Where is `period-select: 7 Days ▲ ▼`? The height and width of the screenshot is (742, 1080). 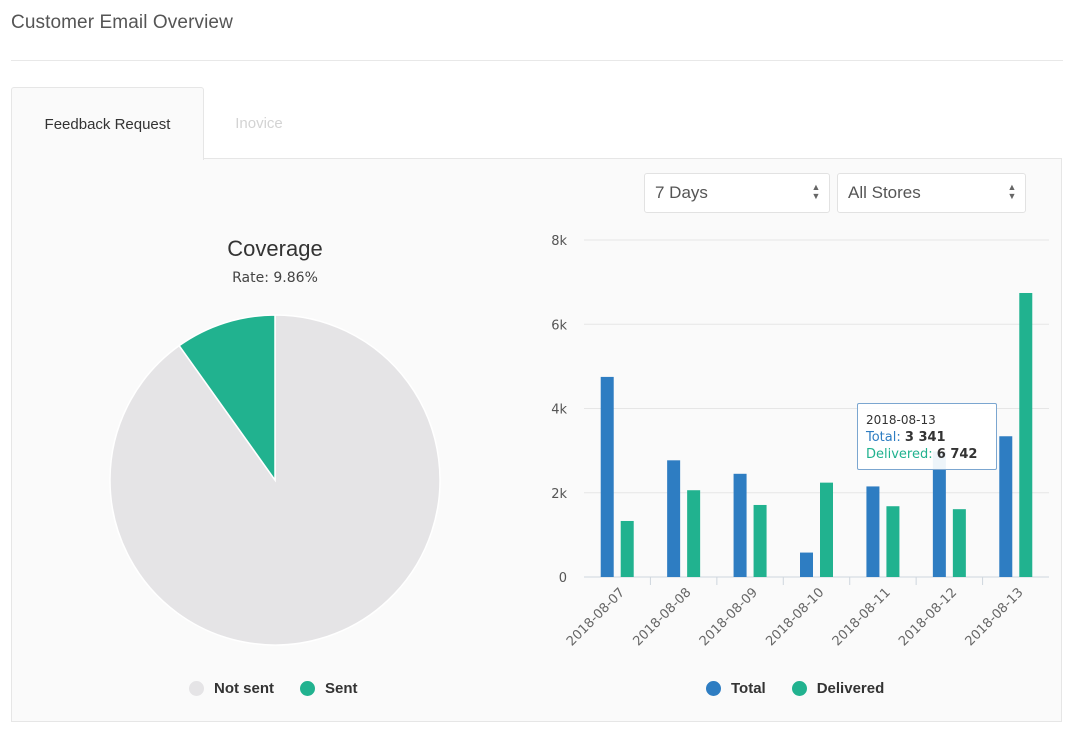 period-select: 7 Days ▲ ▼ is located at coordinates (737, 193).